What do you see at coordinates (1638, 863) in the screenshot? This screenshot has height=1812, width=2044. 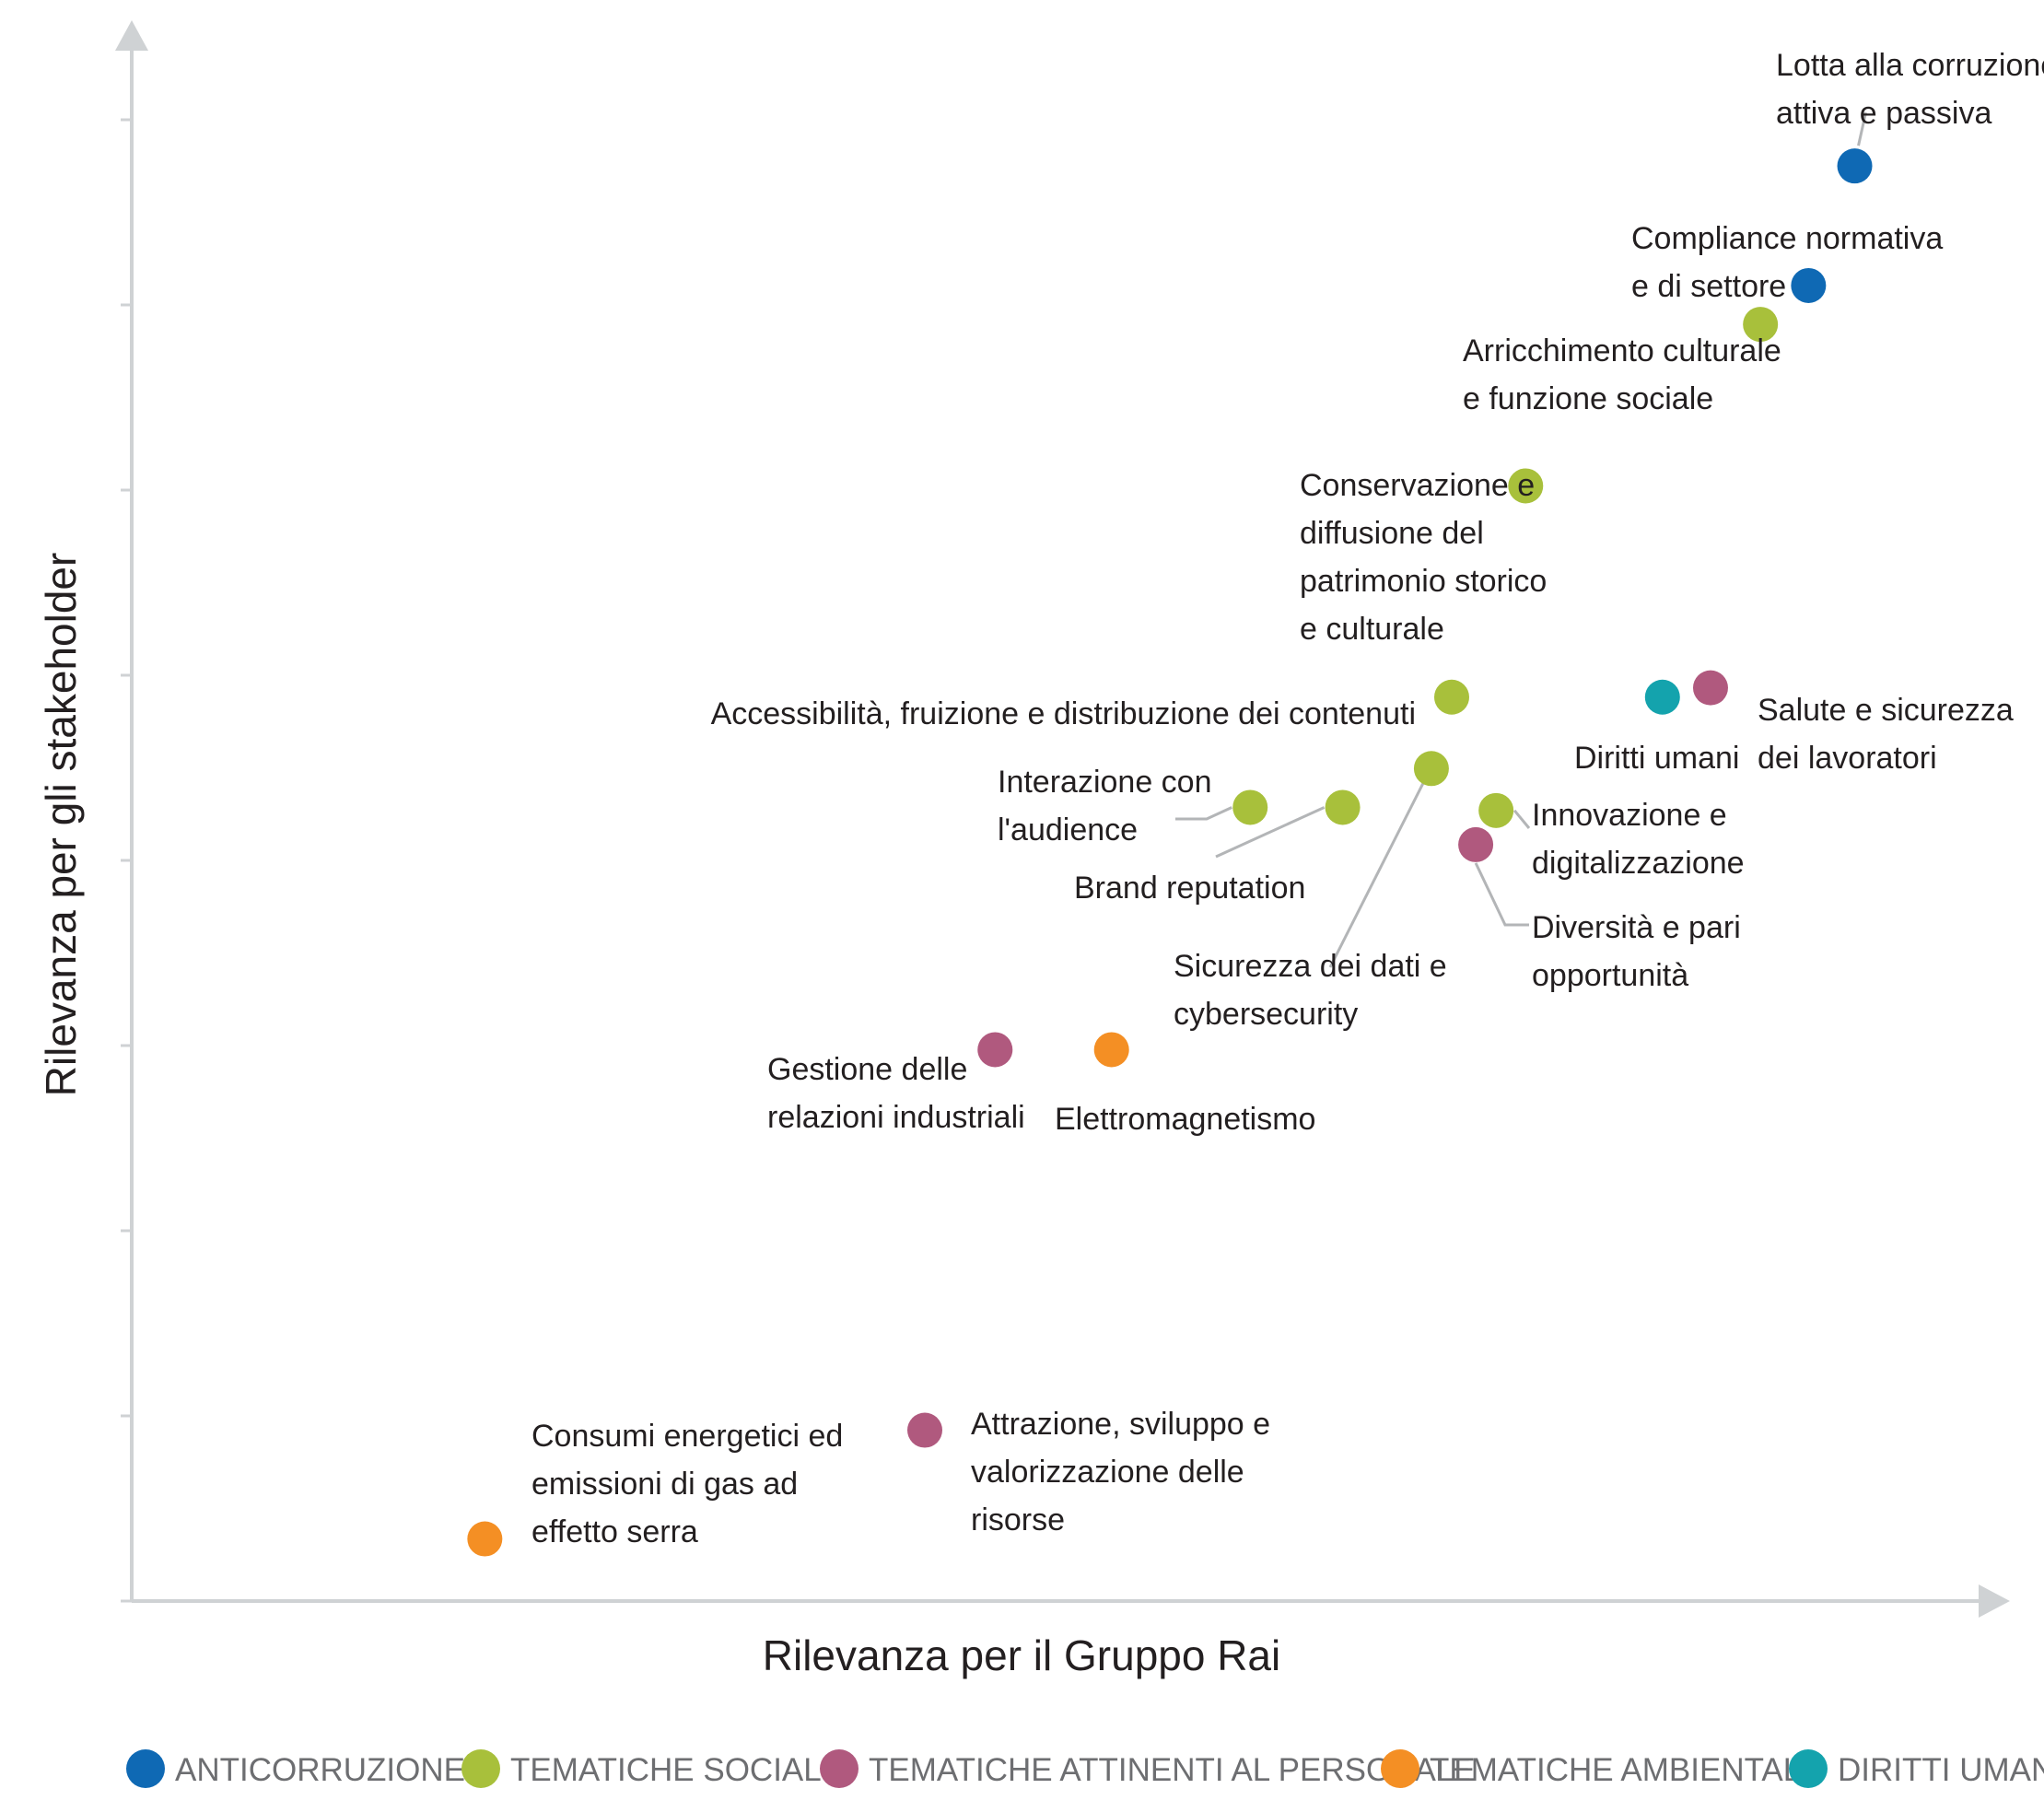 I see `point-label: digitalizzazione` at bounding box center [1638, 863].